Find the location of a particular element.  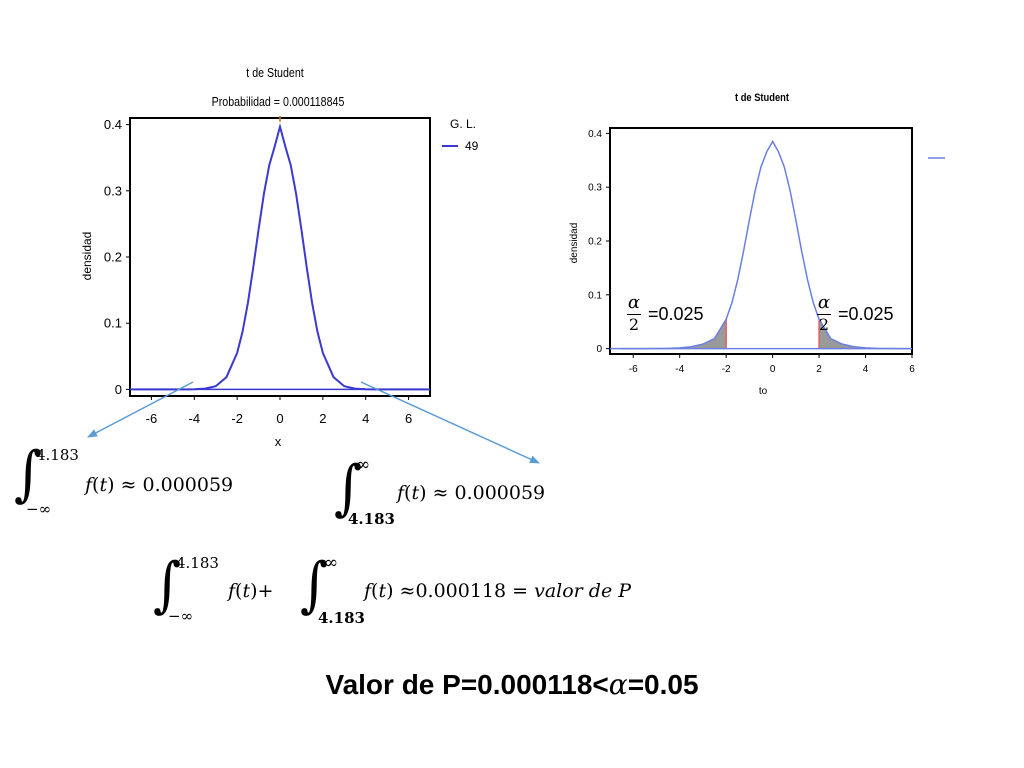

left-chart-subtitle: Probabilidad = 0.000118845 is located at coordinates (278, 101).